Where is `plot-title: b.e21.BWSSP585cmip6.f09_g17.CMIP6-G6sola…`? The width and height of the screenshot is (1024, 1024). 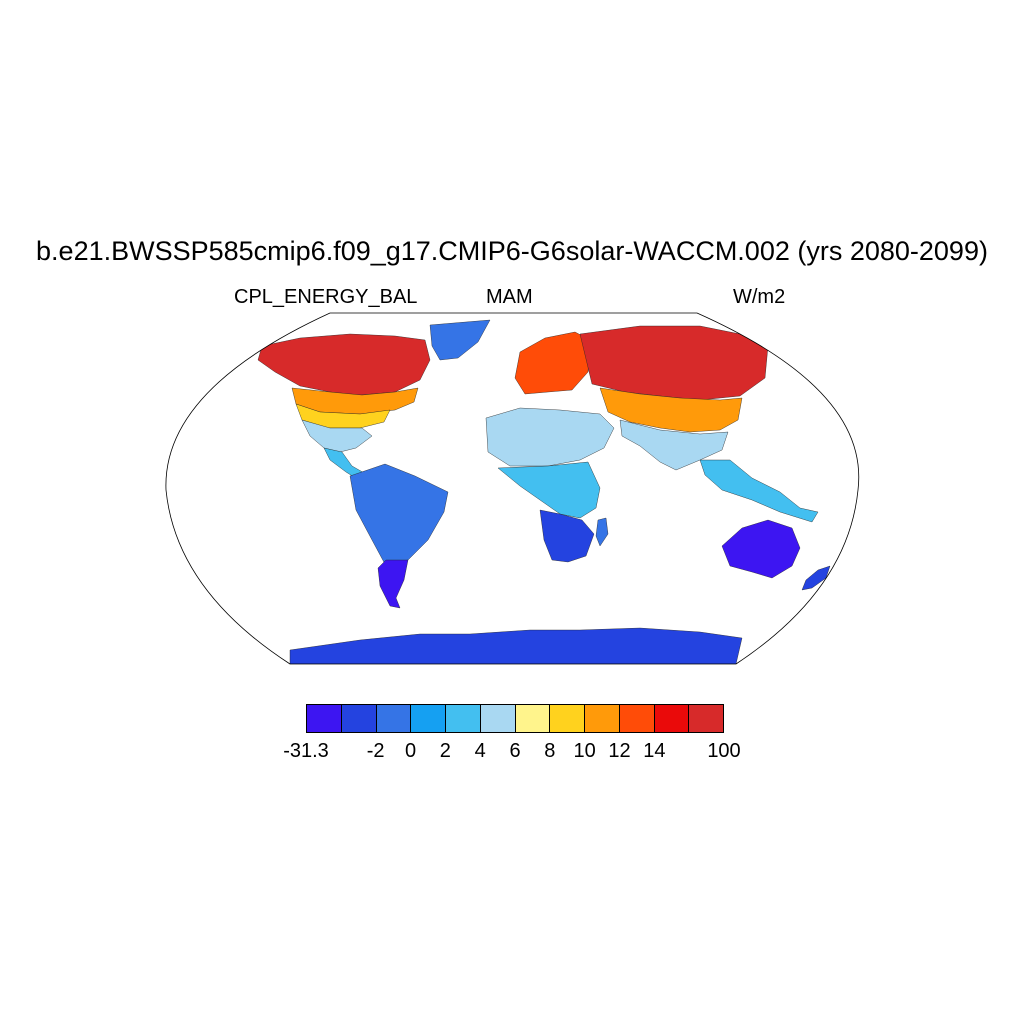
plot-title: b.e21.BWSSP585cmip6.f09_g17.CMIP6-G6sola… is located at coordinates (512, 251).